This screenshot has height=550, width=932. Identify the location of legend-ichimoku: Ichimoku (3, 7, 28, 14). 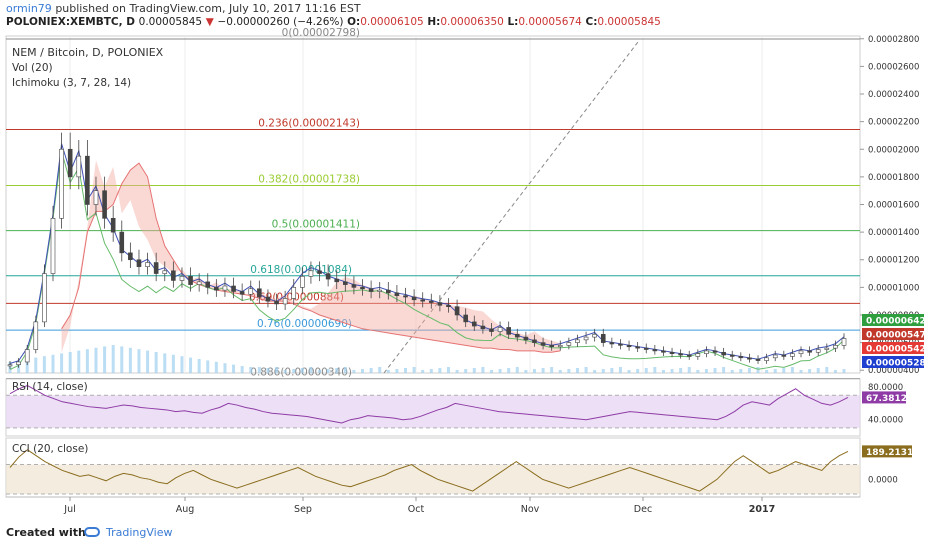
(71, 83).